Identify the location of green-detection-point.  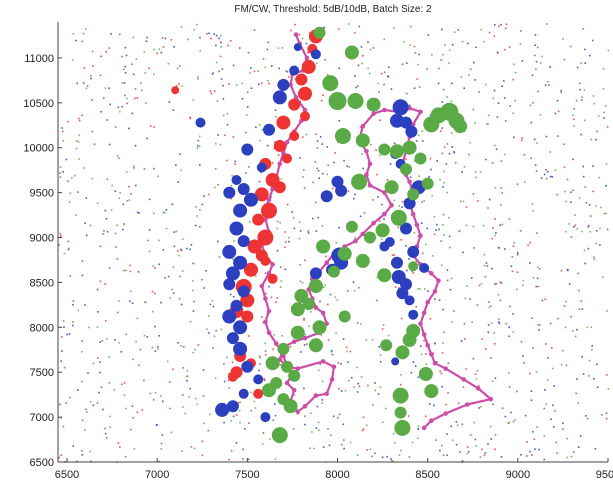
(373, 104).